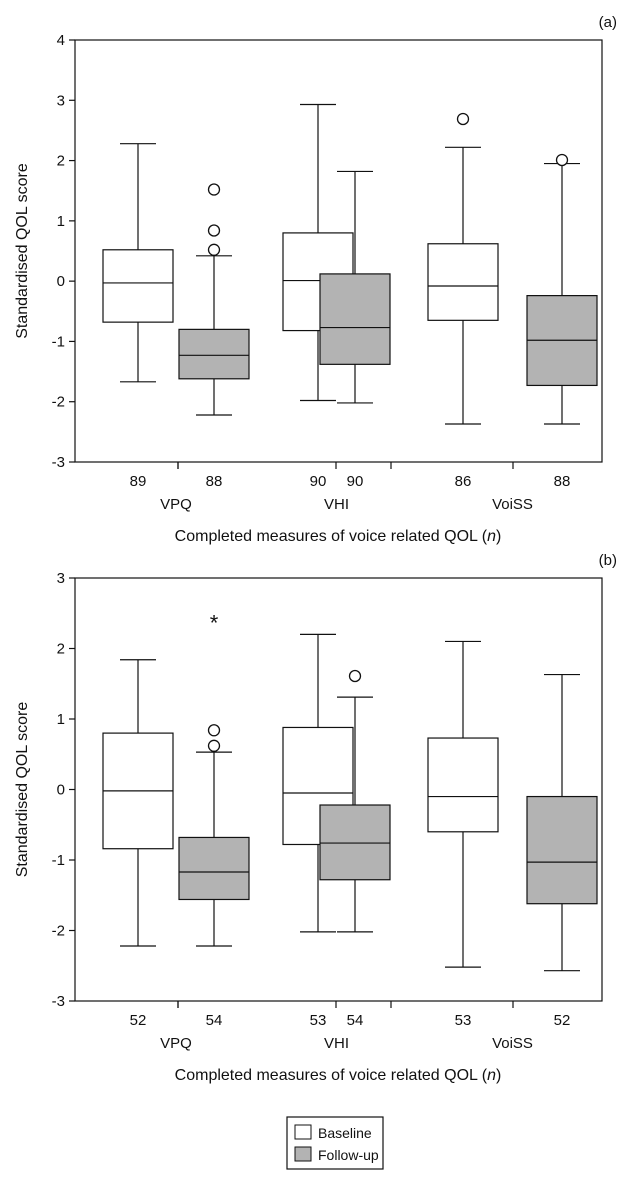 The width and height of the screenshot is (622, 1198). What do you see at coordinates (61, 40) in the screenshot?
I see `y-tick-label: 4` at bounding box center [61, 40].